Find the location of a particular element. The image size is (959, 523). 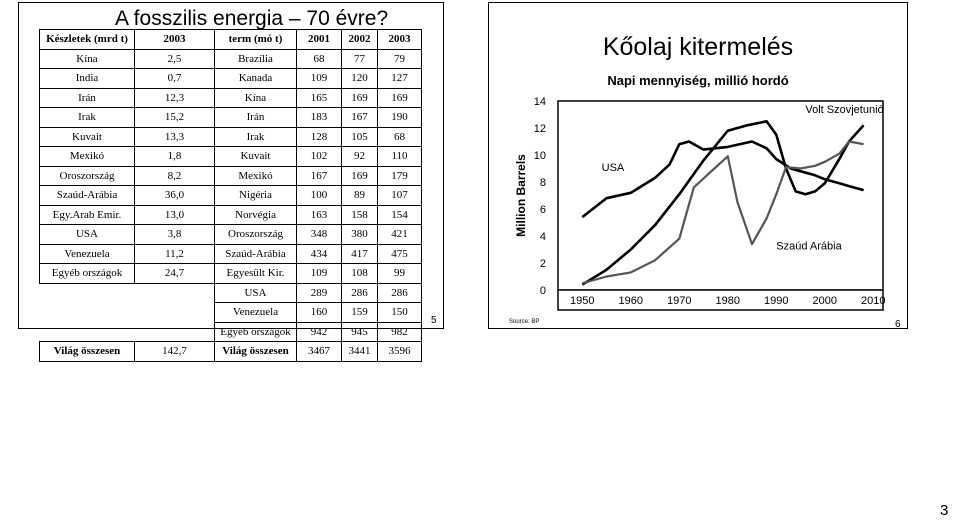

production-country-cell: Irán is located at coordinates (255, 117).